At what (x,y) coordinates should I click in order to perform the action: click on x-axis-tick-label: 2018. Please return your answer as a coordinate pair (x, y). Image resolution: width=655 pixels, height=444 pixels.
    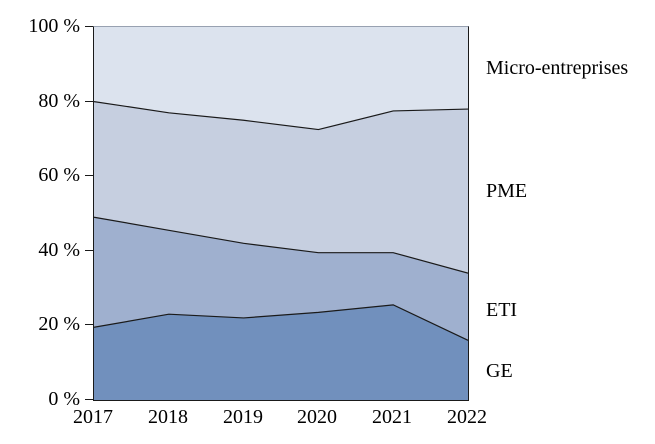
    Looking at the image, I should click on (168, 417).